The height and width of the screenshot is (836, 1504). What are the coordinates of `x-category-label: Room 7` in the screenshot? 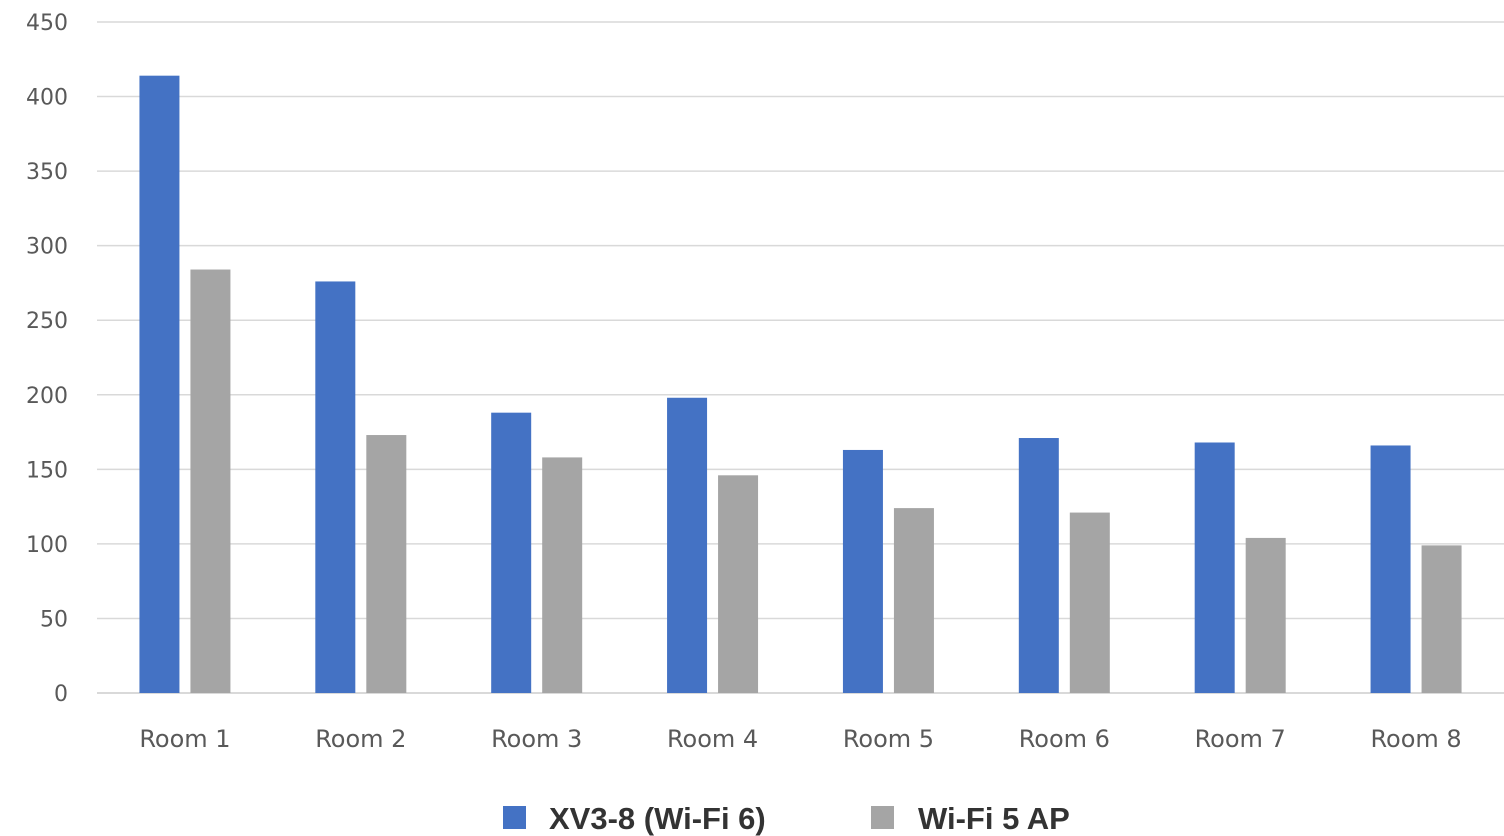 It's located at (1240, 739).